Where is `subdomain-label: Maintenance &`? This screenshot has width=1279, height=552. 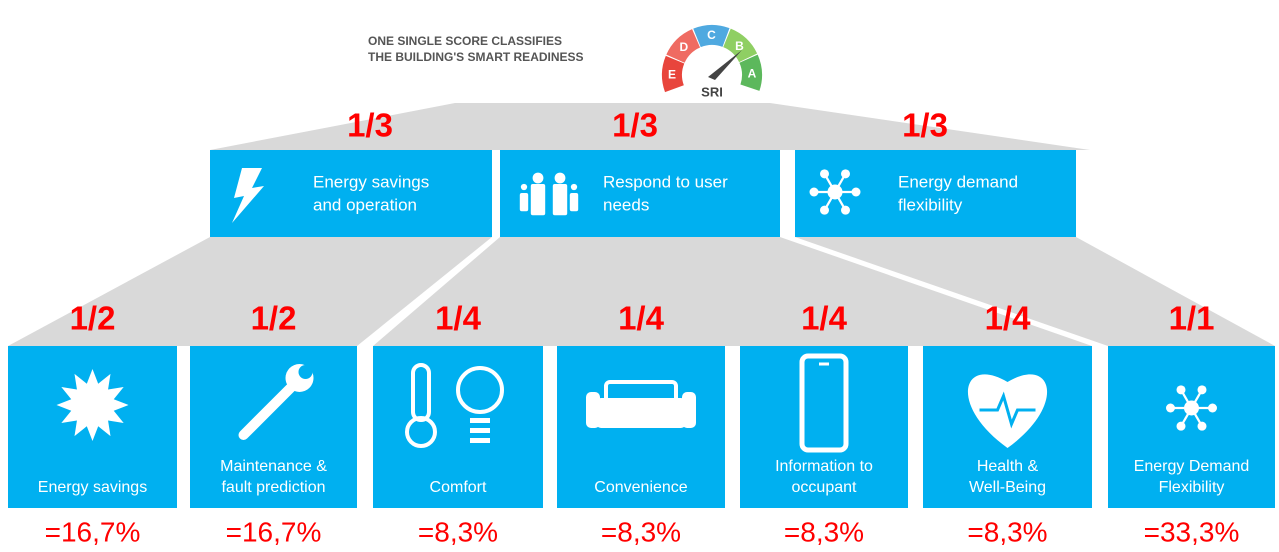 subdomain-label: Maintenance & is located at coordinates (273, 466).